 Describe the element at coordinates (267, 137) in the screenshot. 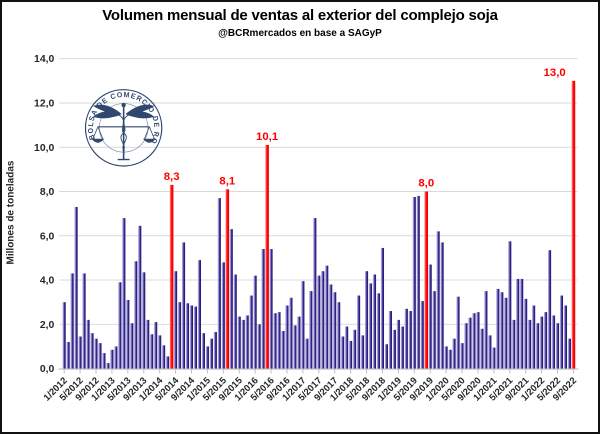

I see `data-label: 10,1` at that location.